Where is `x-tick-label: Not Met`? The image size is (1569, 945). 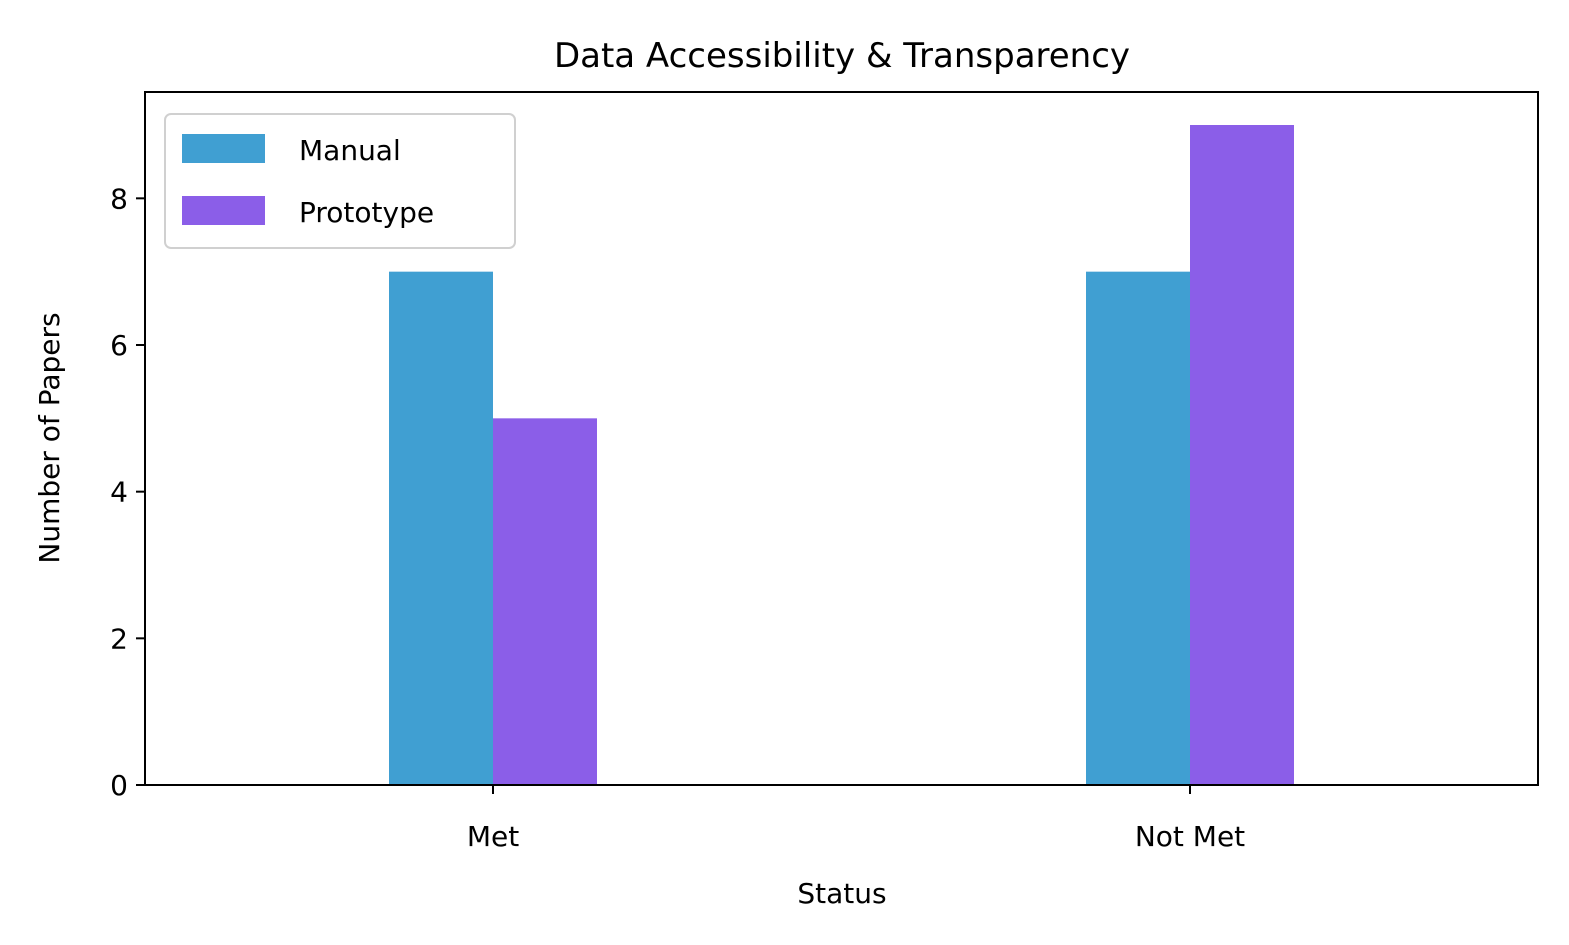 x-tick-label: Not Met is located at coordinates (1190, 836).